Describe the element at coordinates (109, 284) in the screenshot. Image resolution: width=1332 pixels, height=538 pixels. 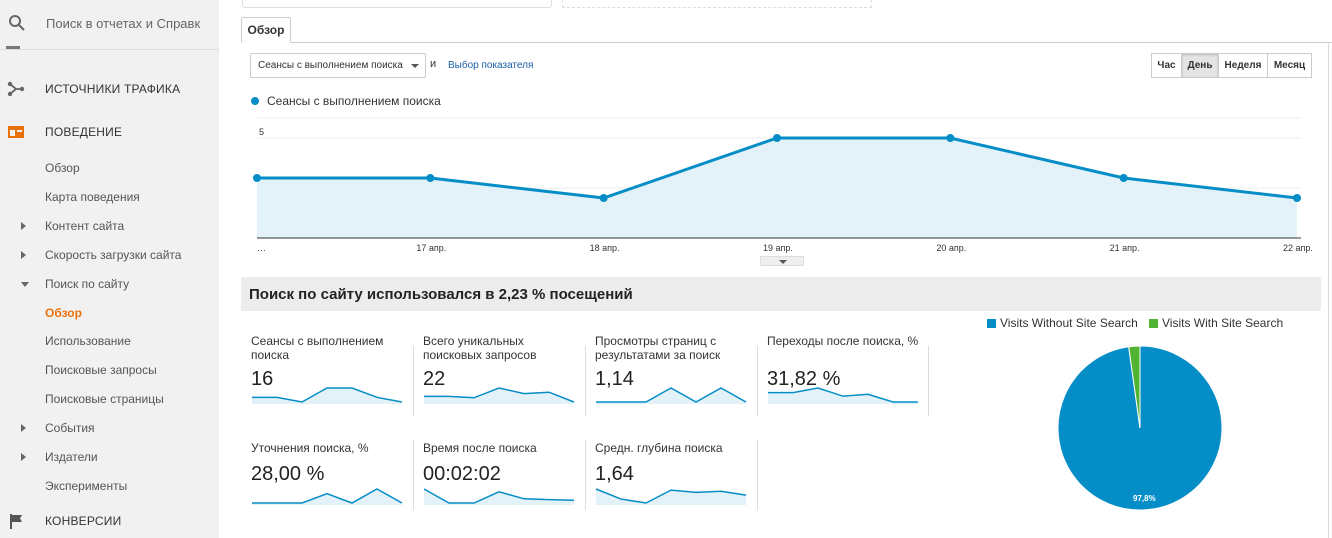
I see `sidebar-item: Поиск по сайту` at that location.